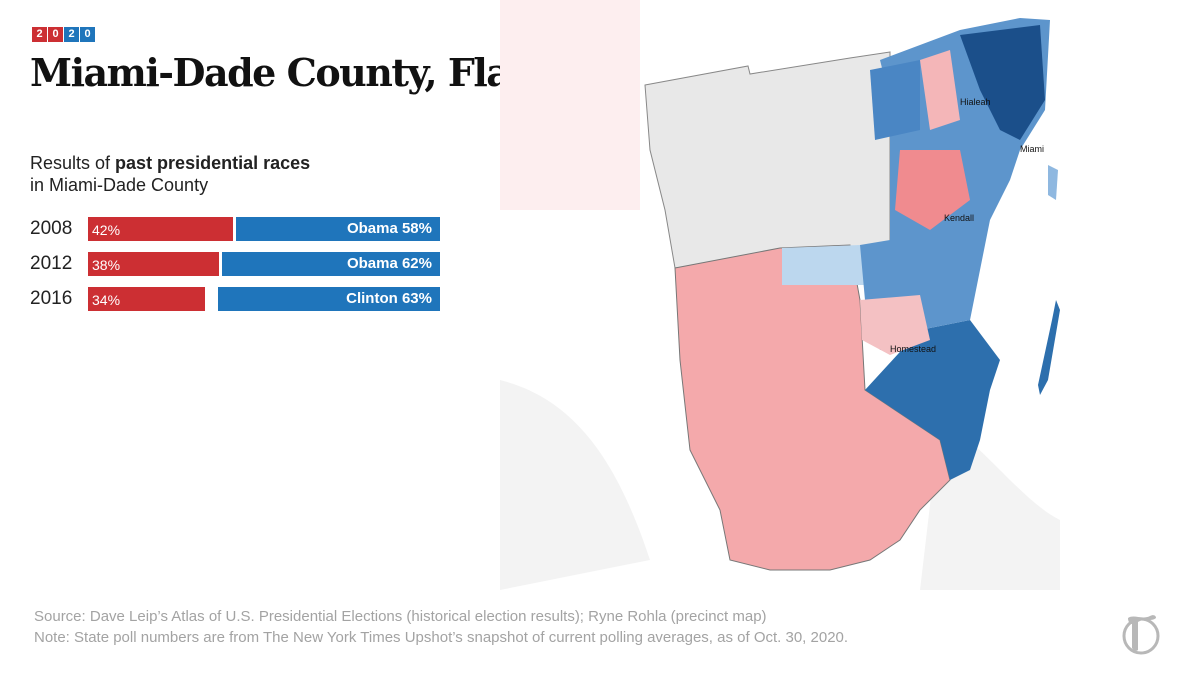 The height and width of the screenshot is (675, 1200). Describe the element at coordinates (570, 105) in the screenshot. I see `neighbor-county-shade` at that location.